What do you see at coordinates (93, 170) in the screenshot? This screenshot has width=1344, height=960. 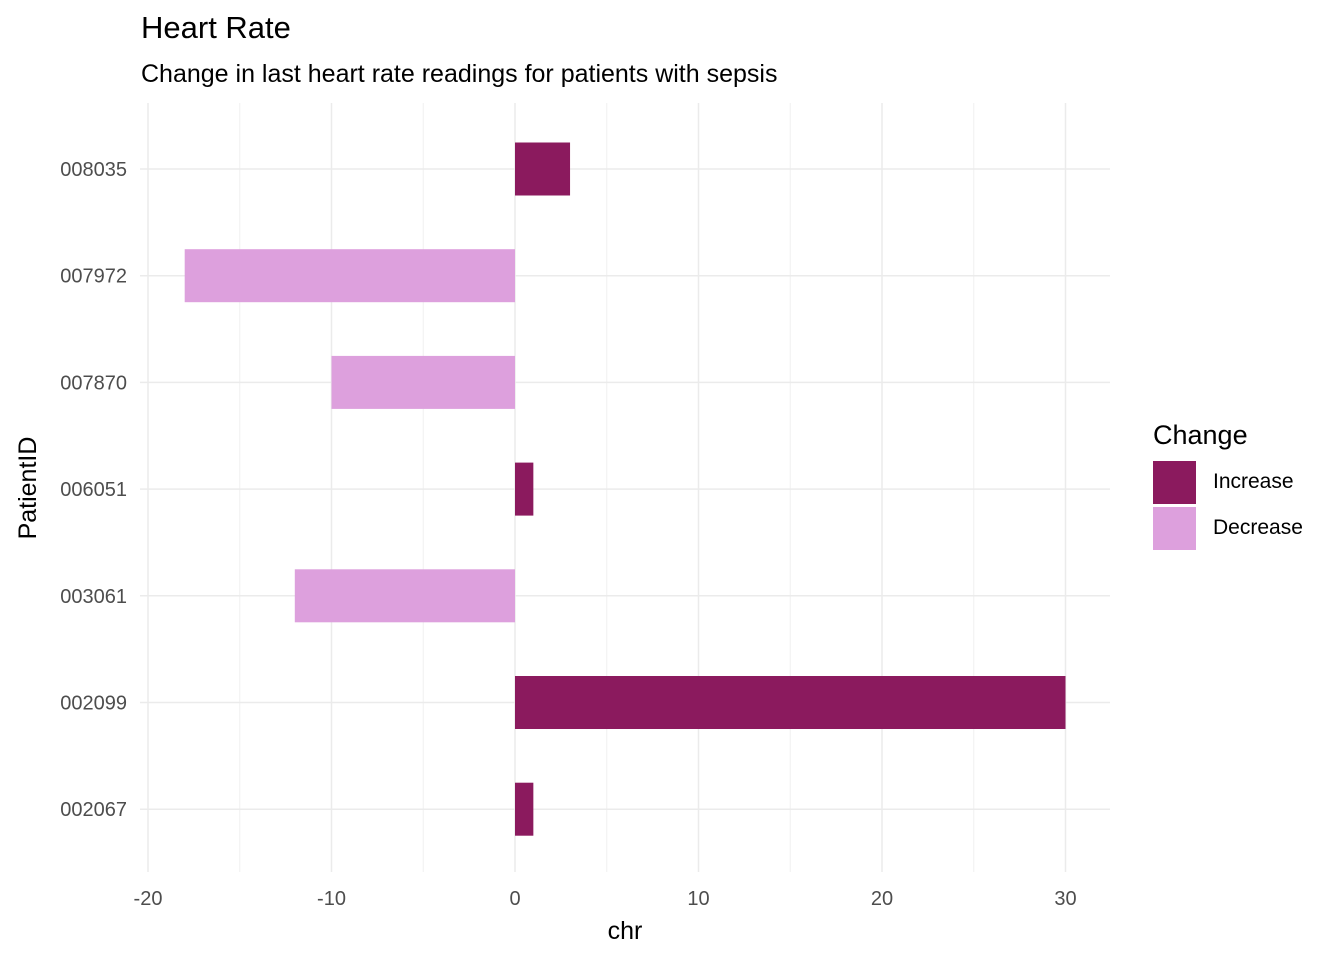 I see `y-tick-label: 008035` at bounding box center [93, 170].